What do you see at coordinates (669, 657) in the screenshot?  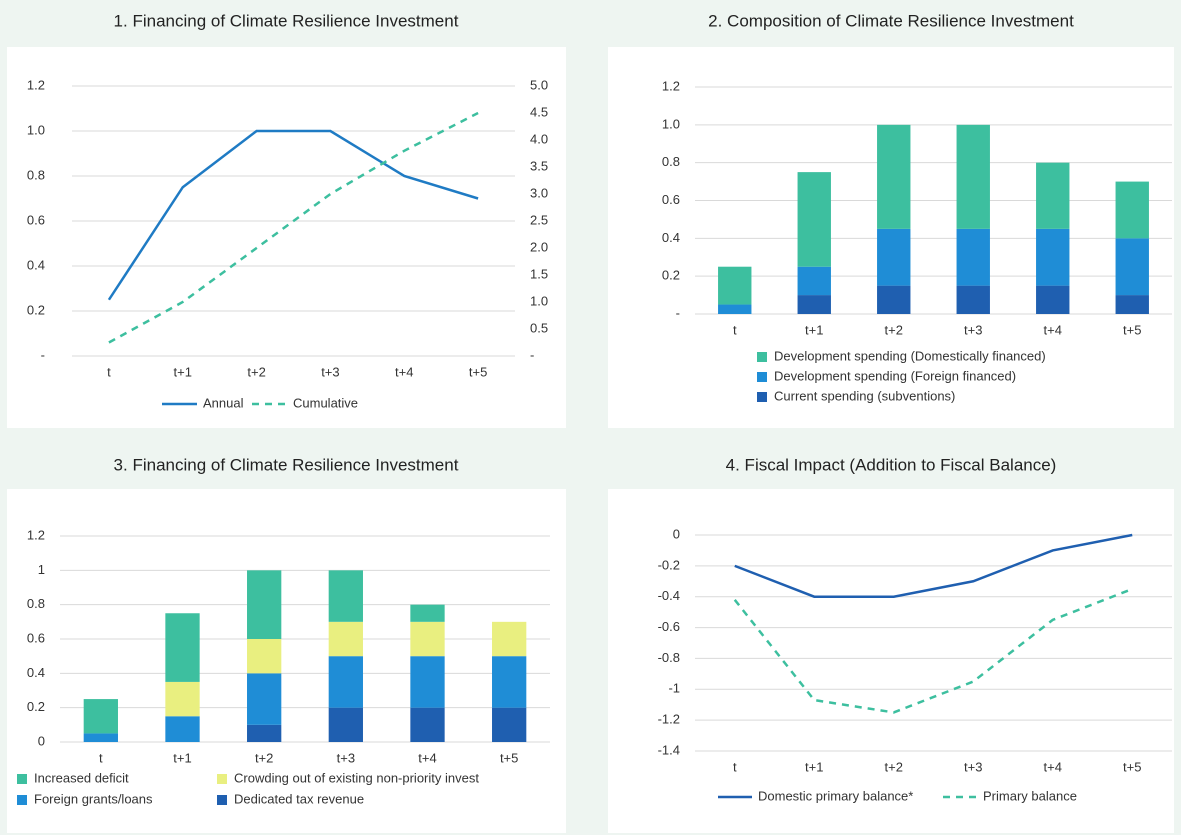 I see `y-tick-label: -0.8` at bounding box center [669, 657].